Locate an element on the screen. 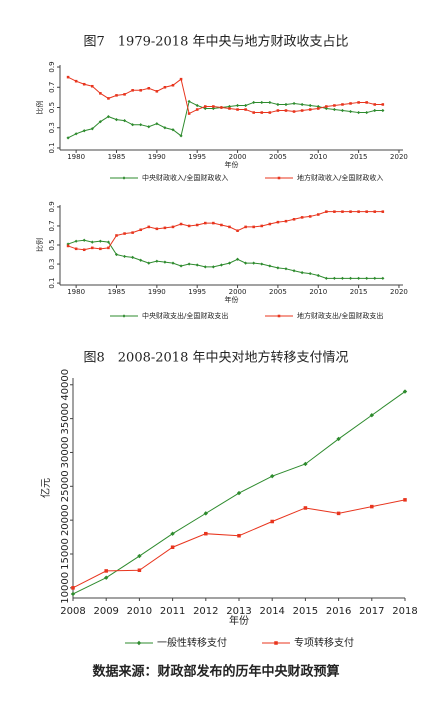 The width and height of the screenshot is (433, 703). x-tick-label: 2012 is located at coordinates (205, 611).